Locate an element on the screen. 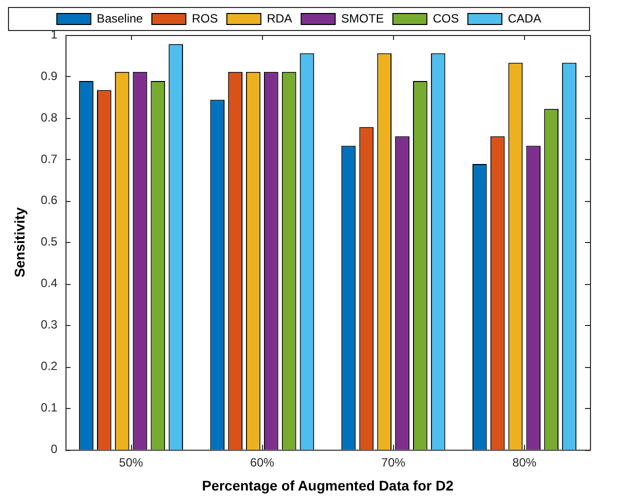 The height and width of the screenshot is (501, 640). y-tick-label: 0.8 is located at coordinates (49, 117).